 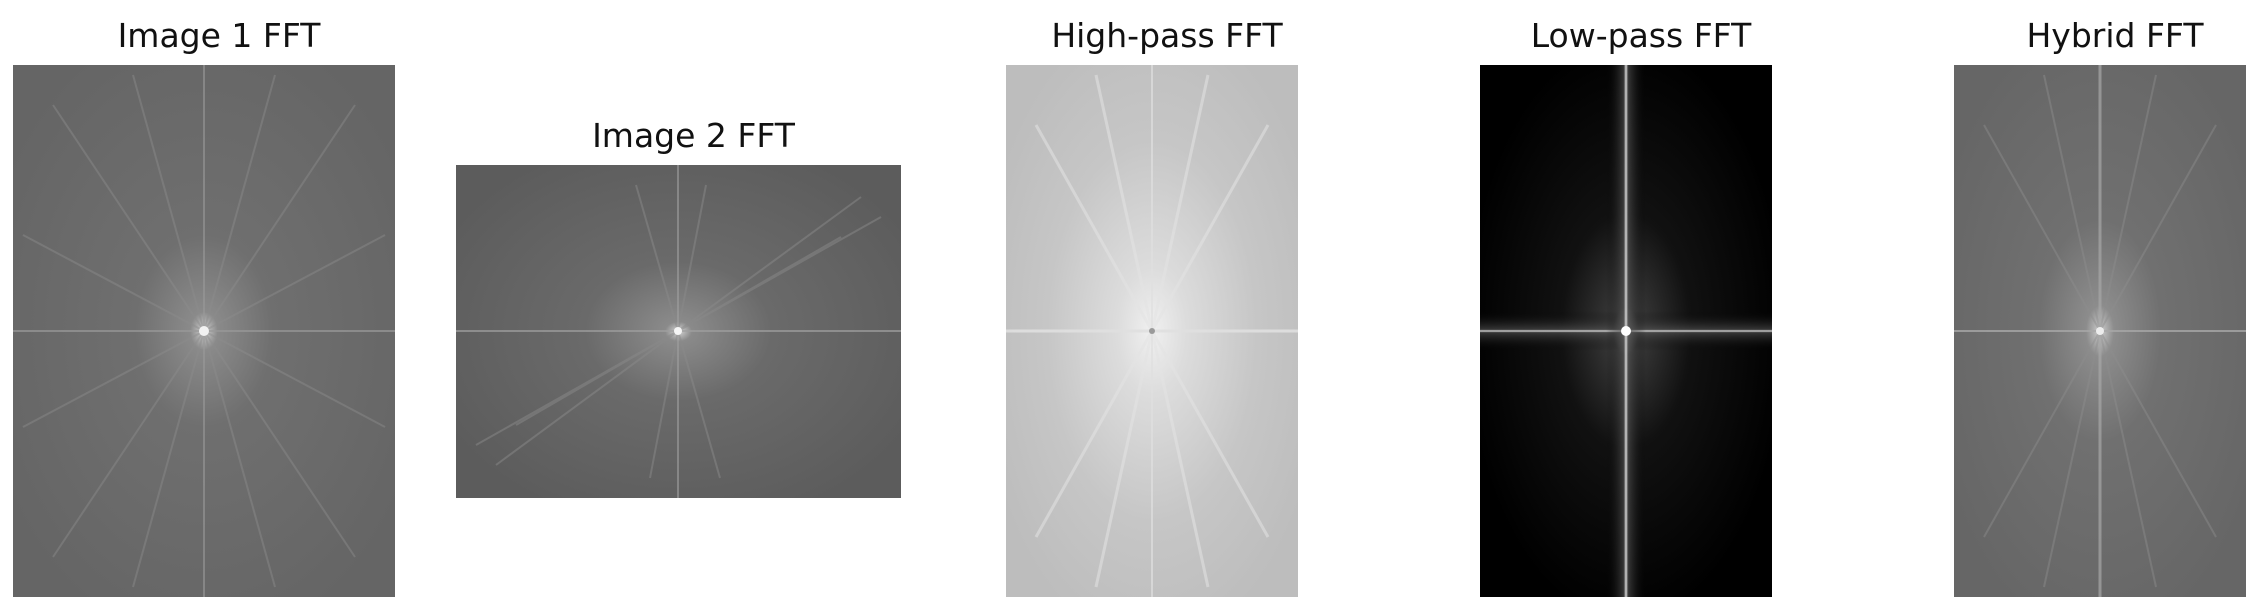 I want to click on panel-lowpass-fft: Low-pass FFT, so click(x=1626, y=306).